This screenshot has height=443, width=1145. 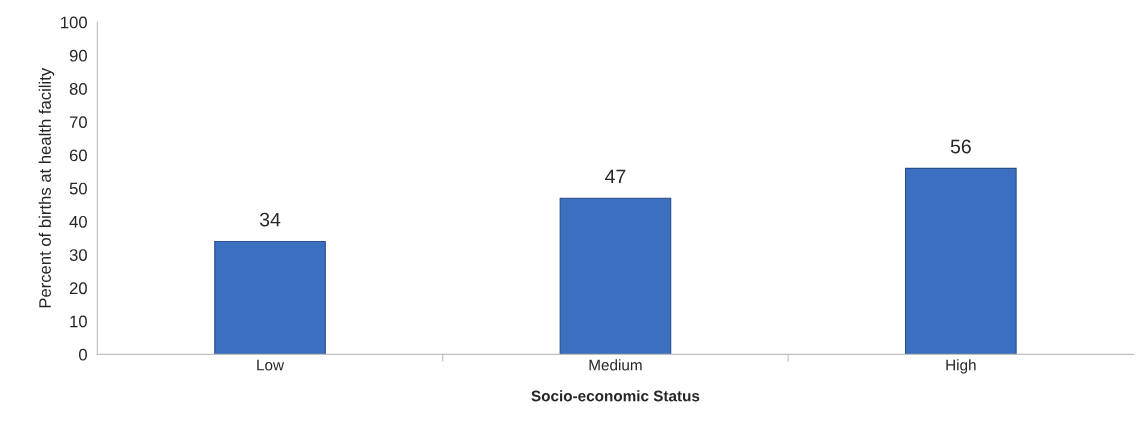 What do you see at coordinates (271, 365) in the screenshot?
I see `x-tick-label: Low` at bounding box center [271, 365].